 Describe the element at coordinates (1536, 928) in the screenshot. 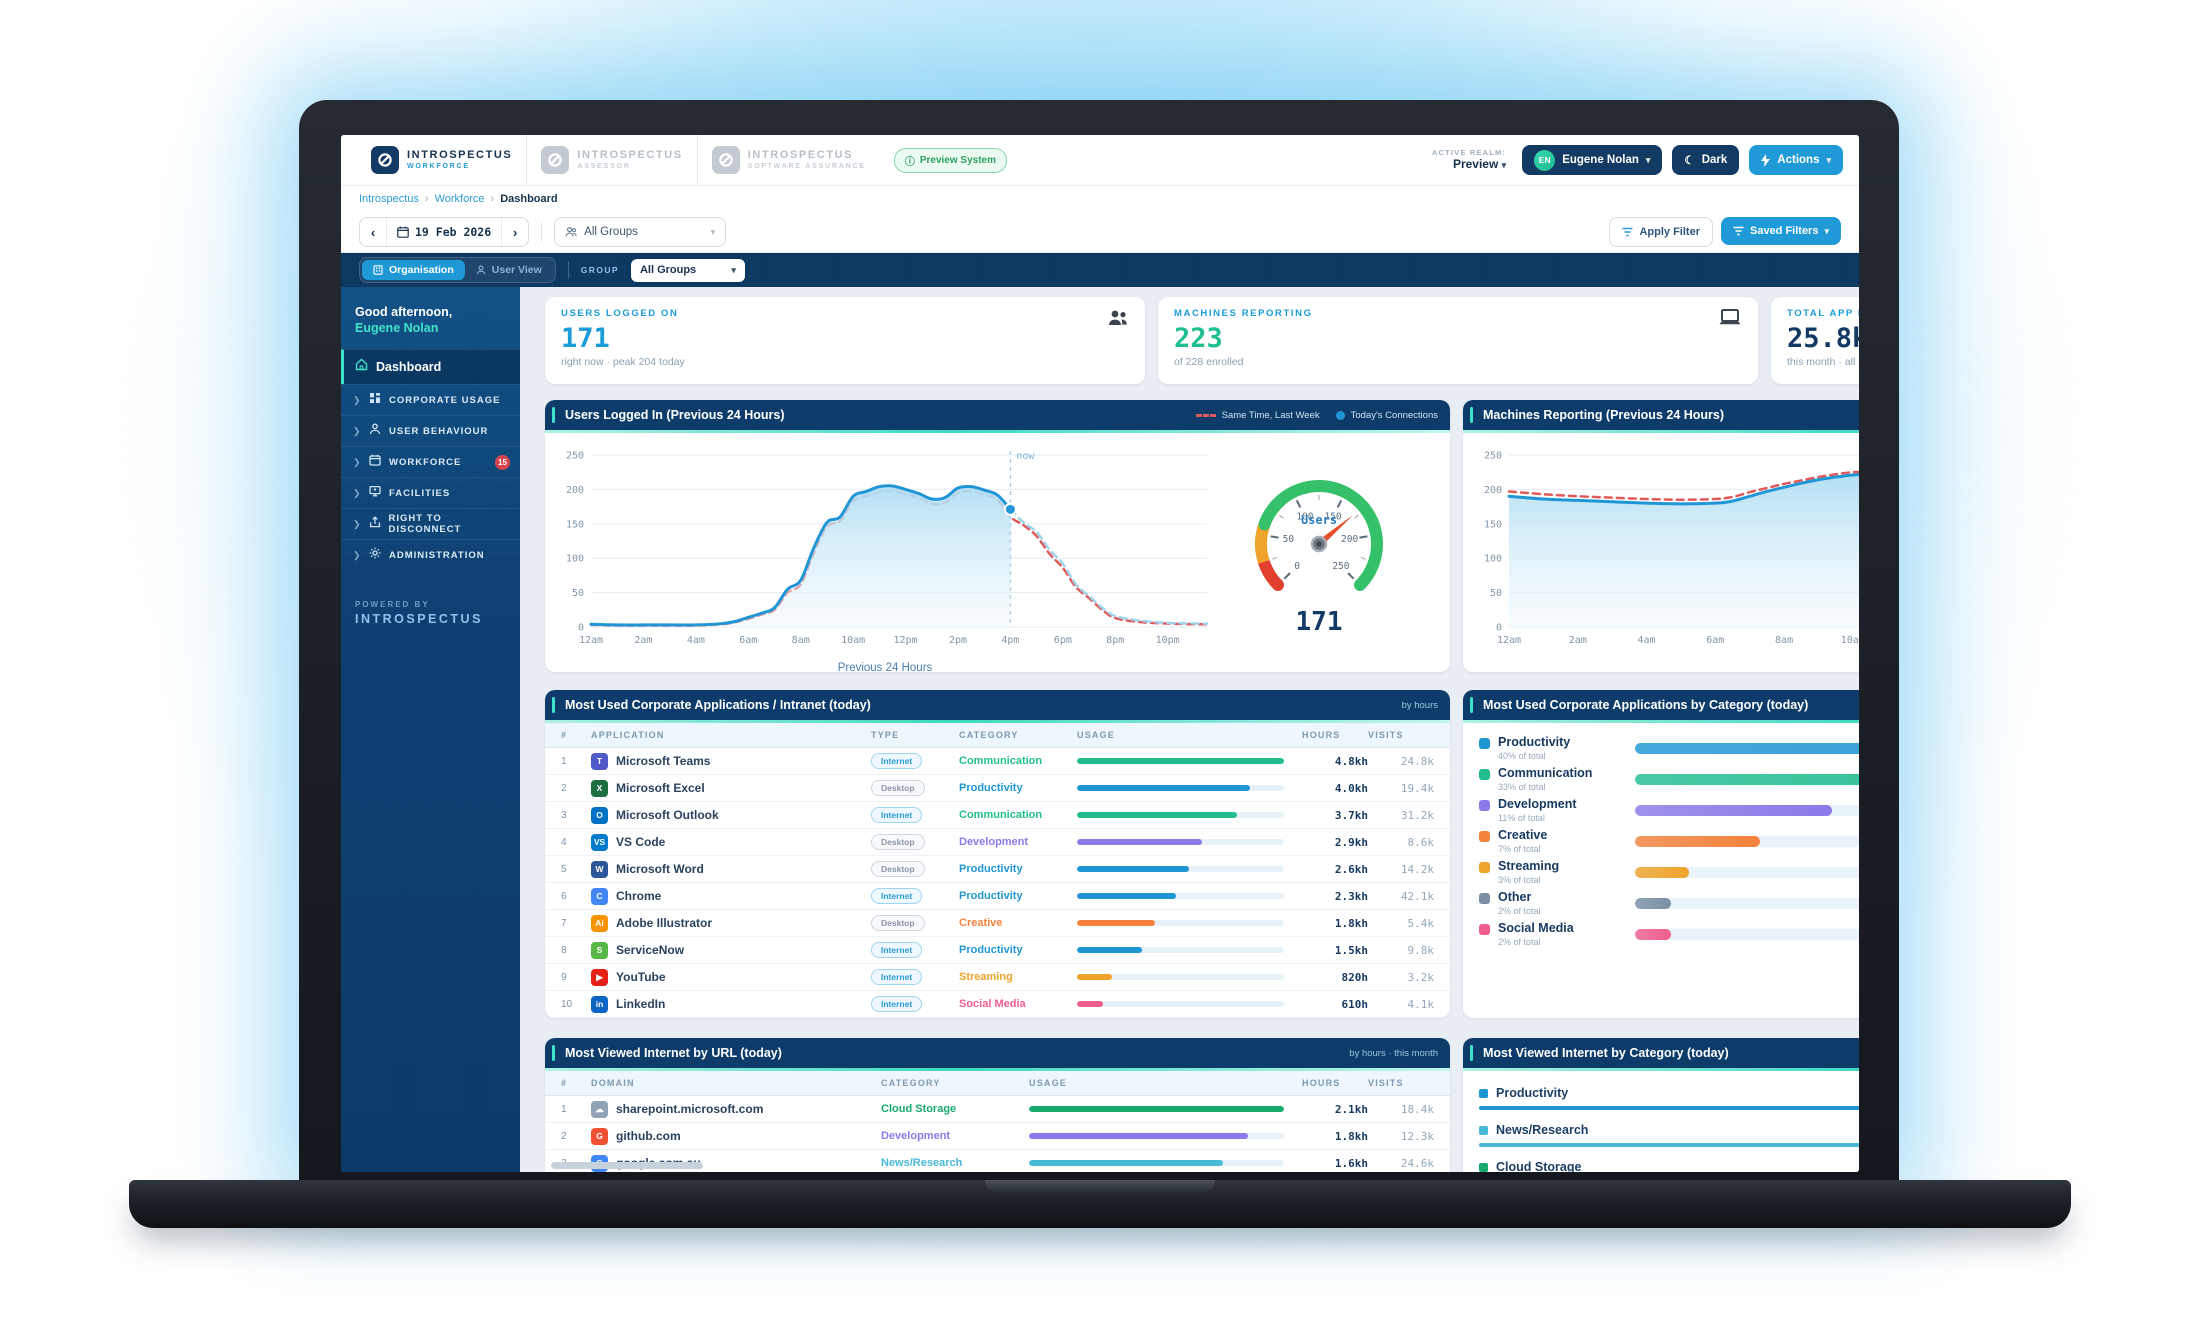

I see `category-name: Social Media` at that location.